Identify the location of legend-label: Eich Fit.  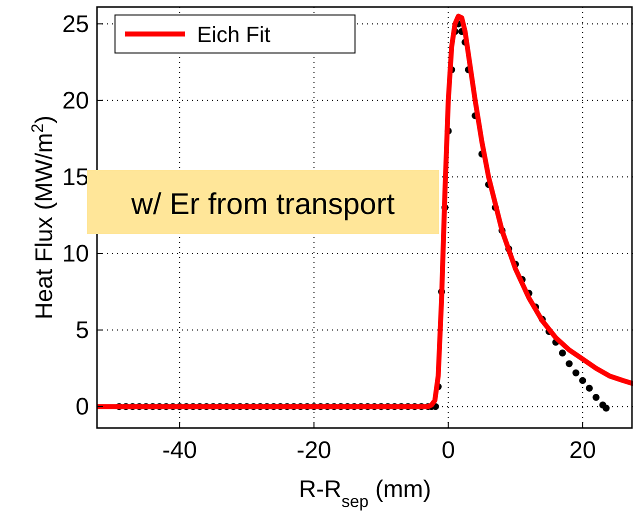
(233, 34).